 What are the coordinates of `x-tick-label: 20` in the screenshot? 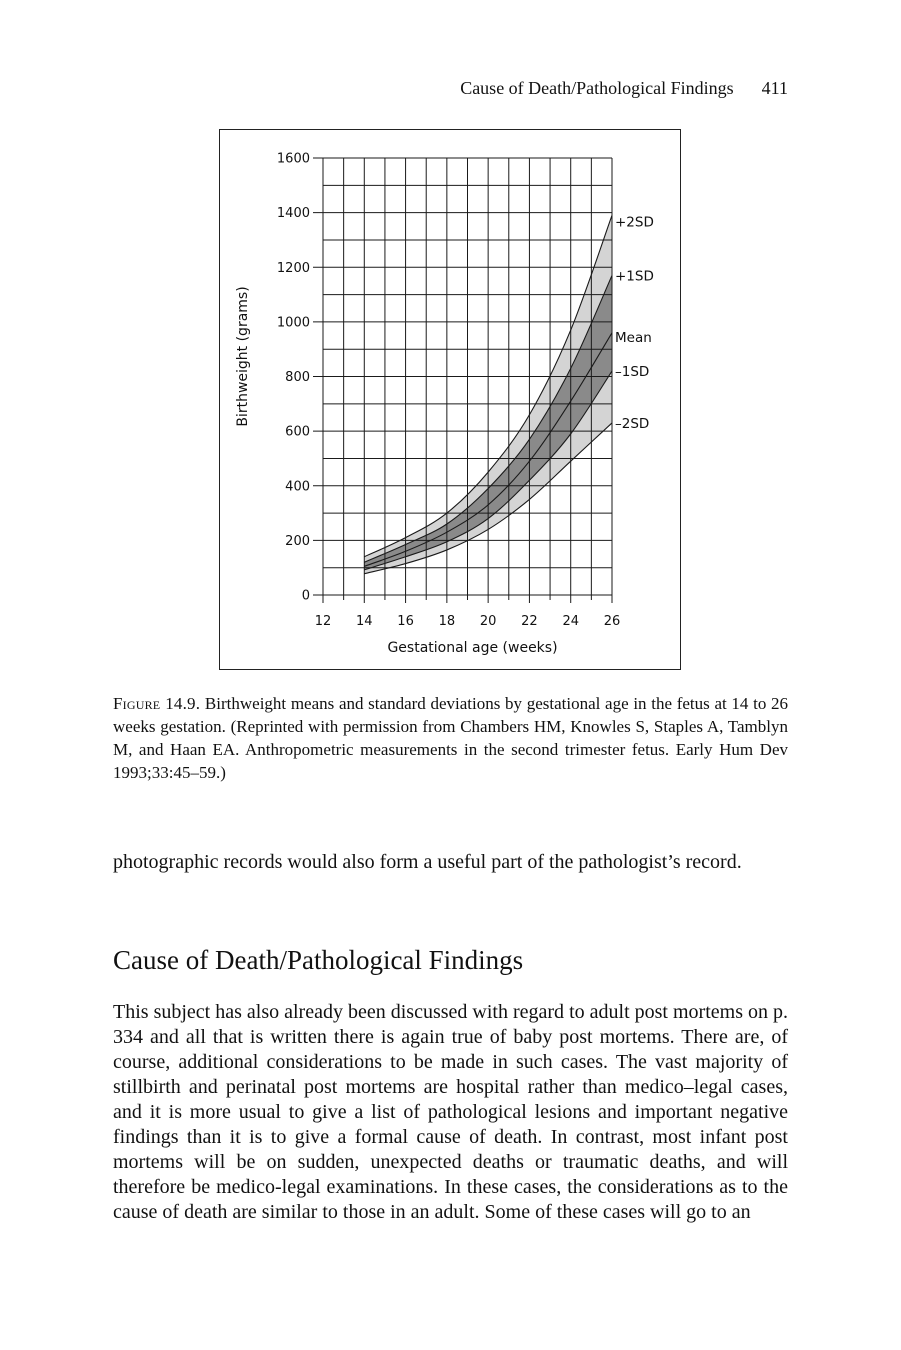 It's located at (488, 621).